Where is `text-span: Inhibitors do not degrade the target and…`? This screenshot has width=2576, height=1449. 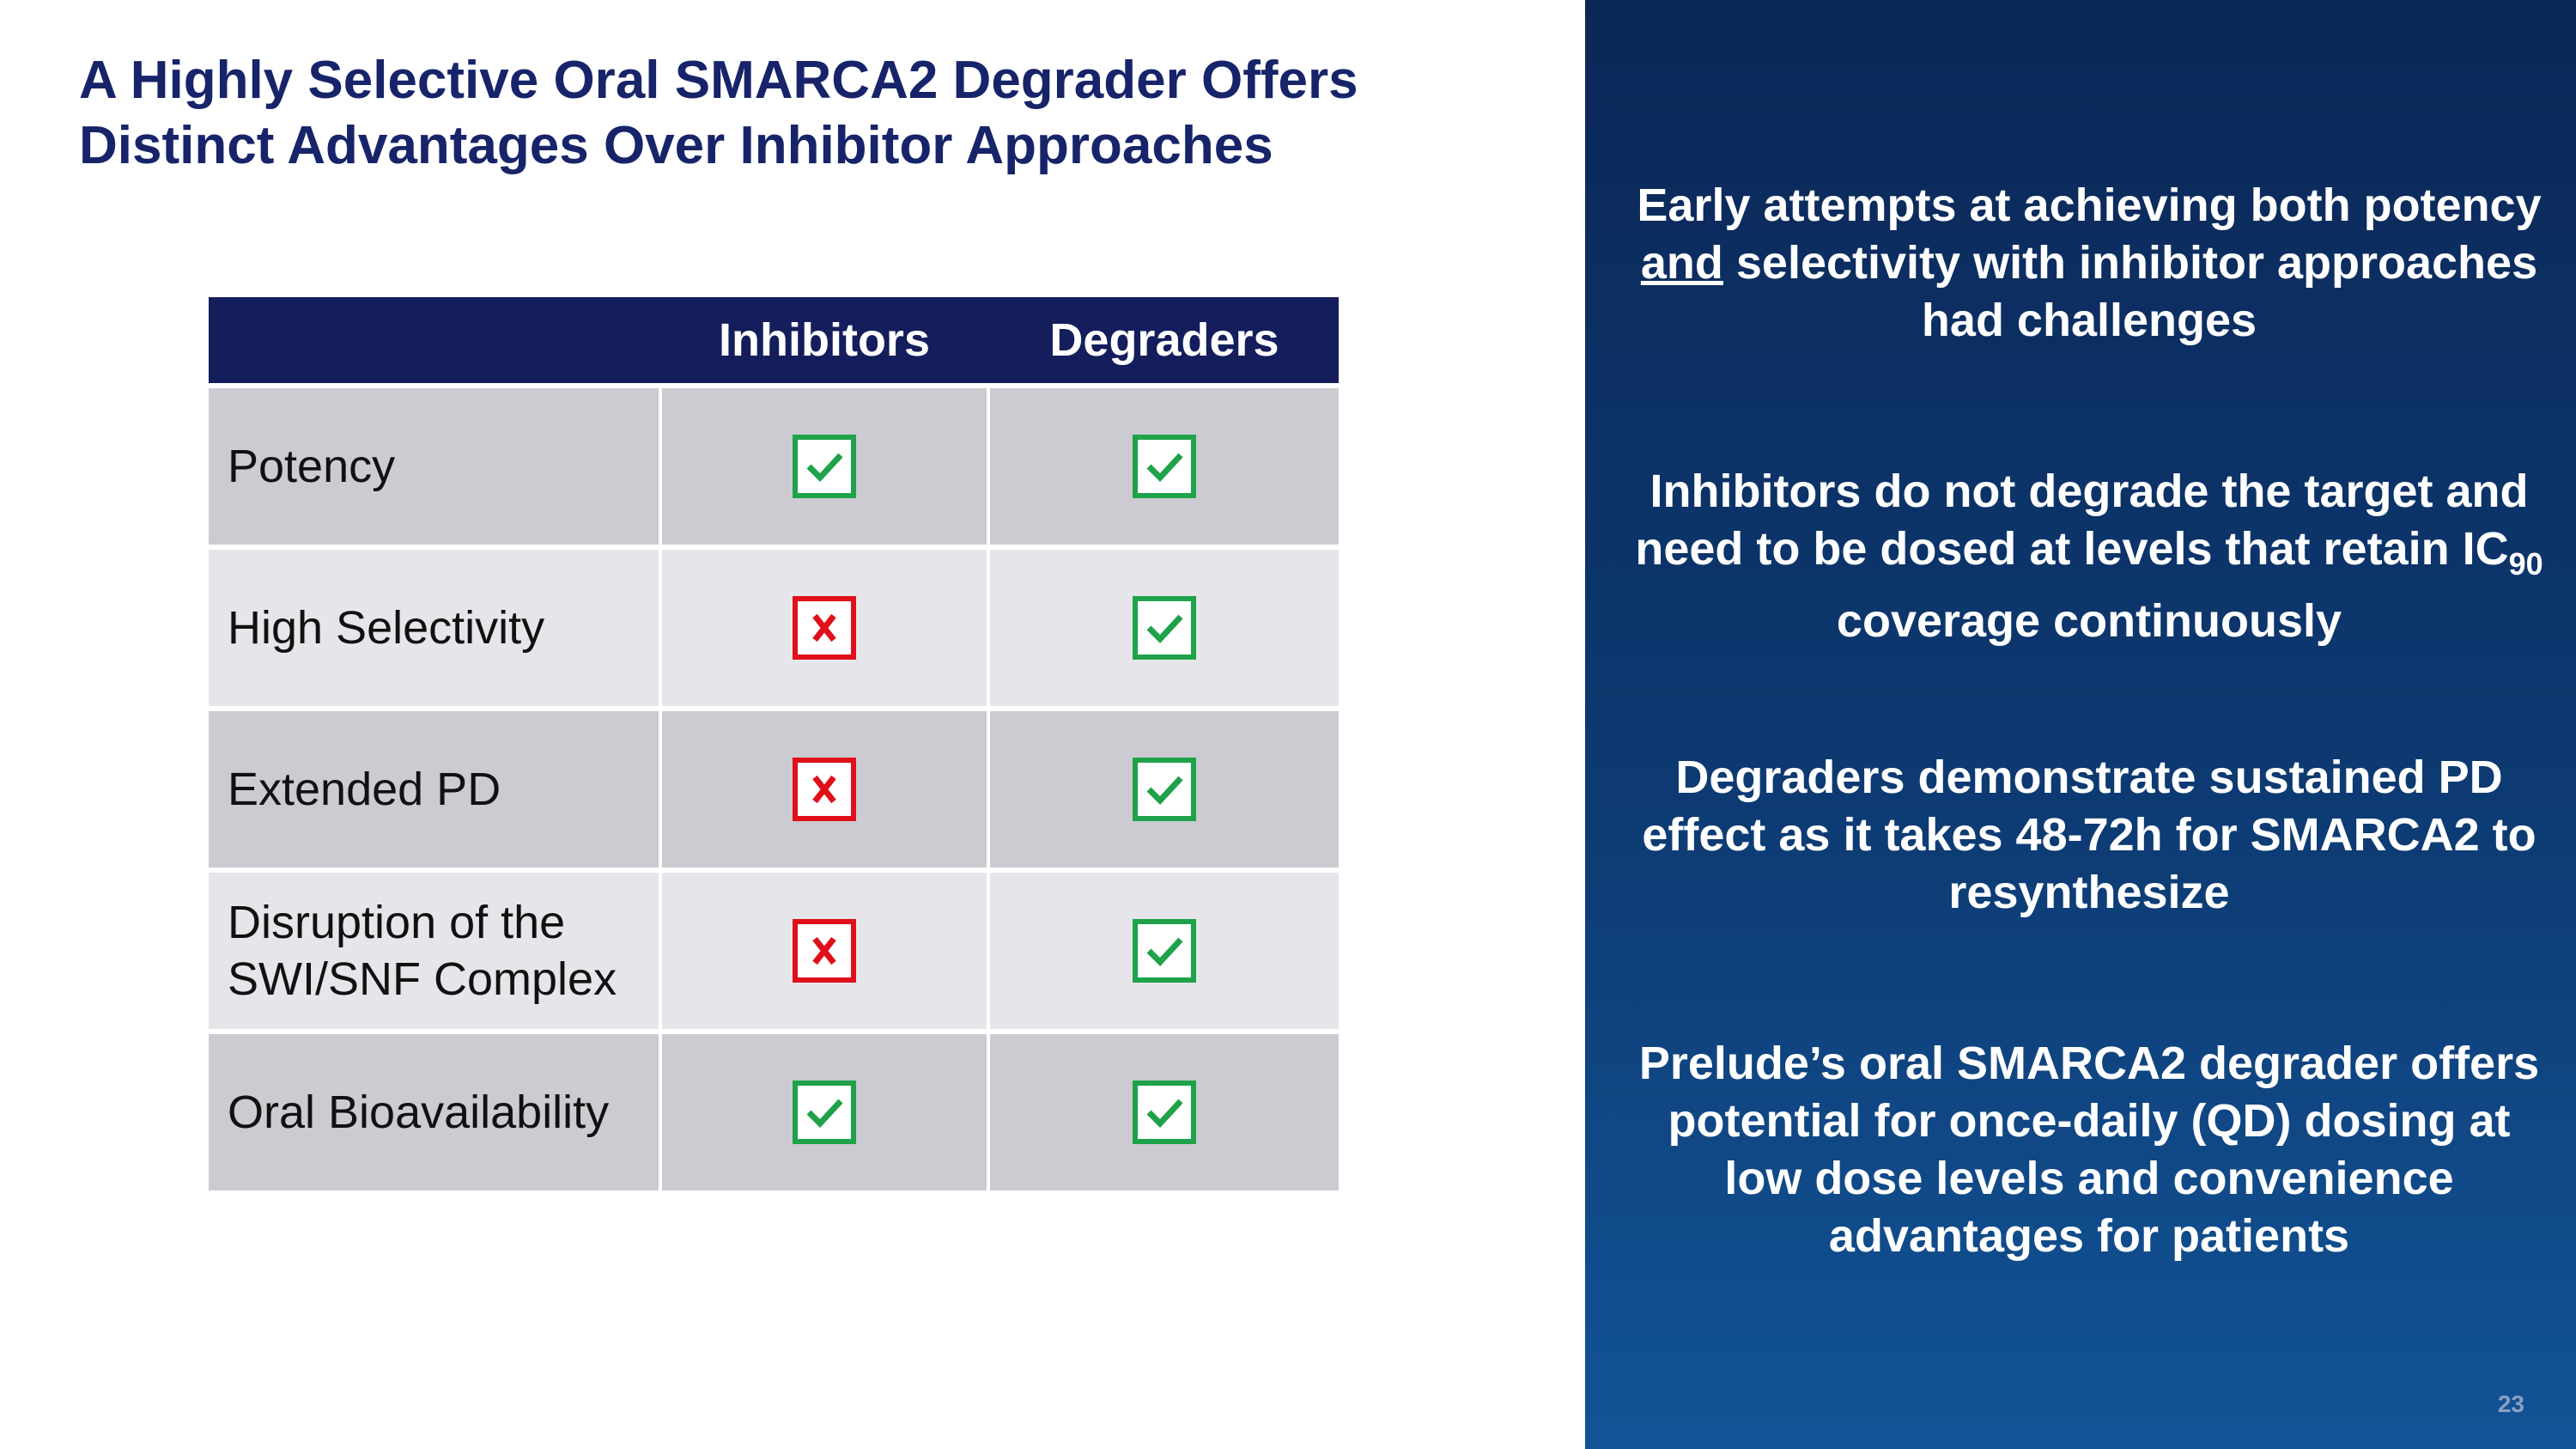 text-span: Inhibitors do not degrade the target and… is located at coordinates (2082, 520).